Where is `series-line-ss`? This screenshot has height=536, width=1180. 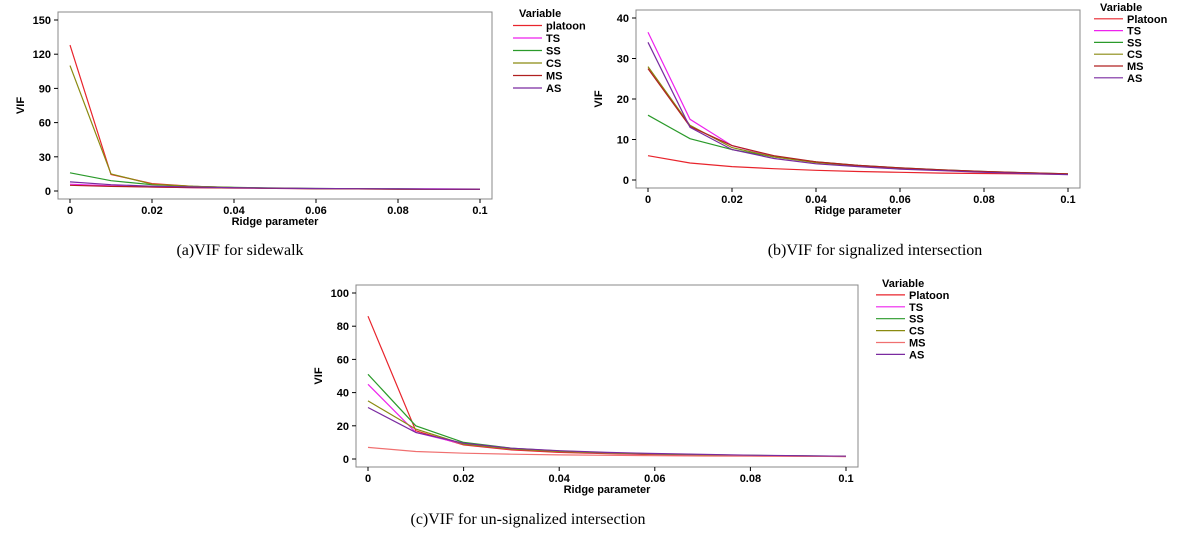 series-line-ss is located at coordinates (607, 415).